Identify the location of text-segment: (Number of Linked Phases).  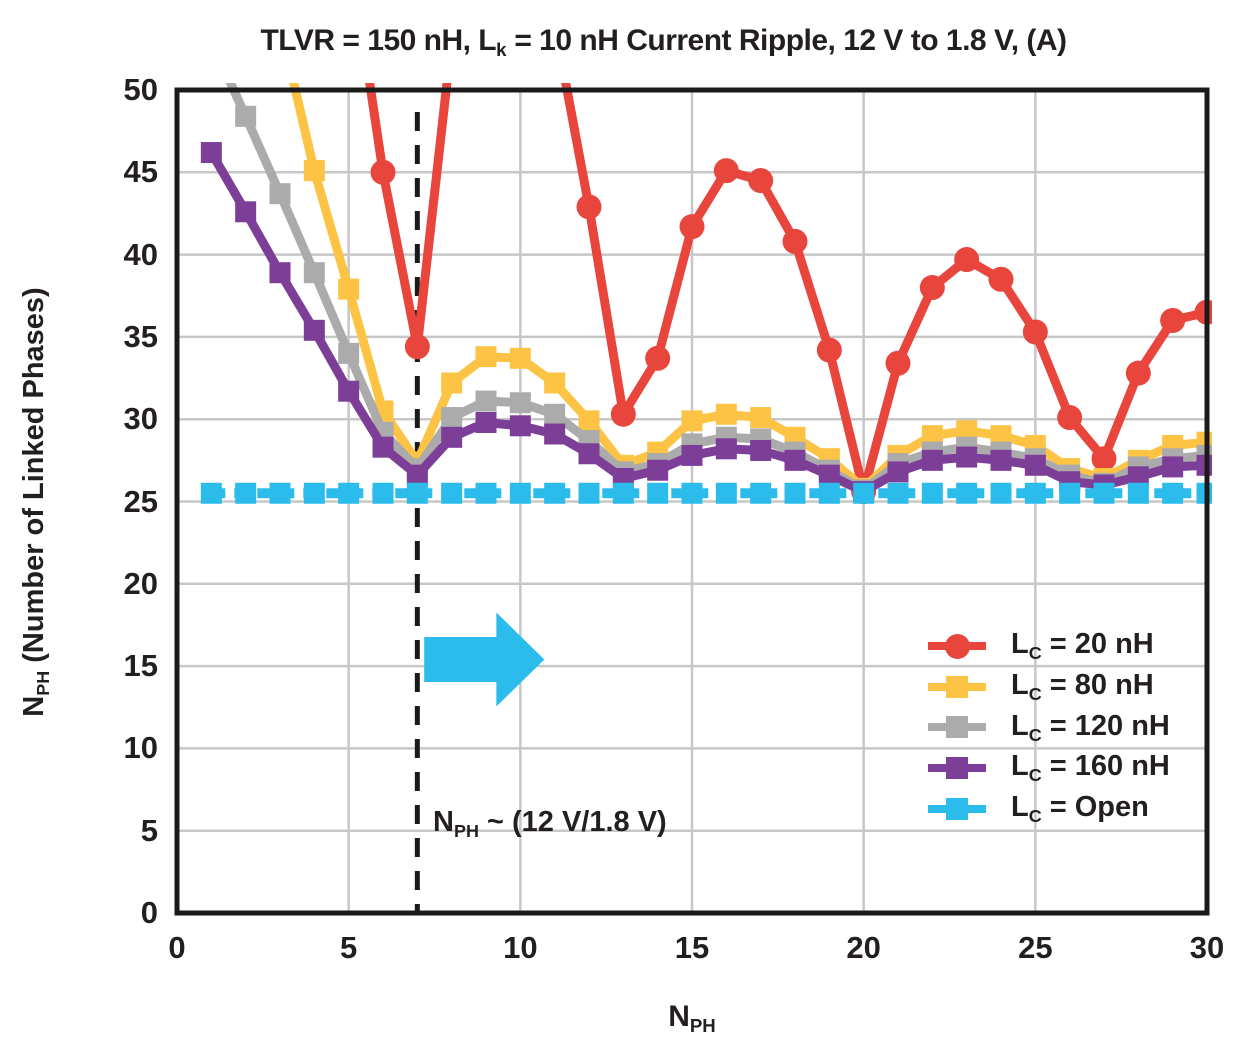
(34, 479).